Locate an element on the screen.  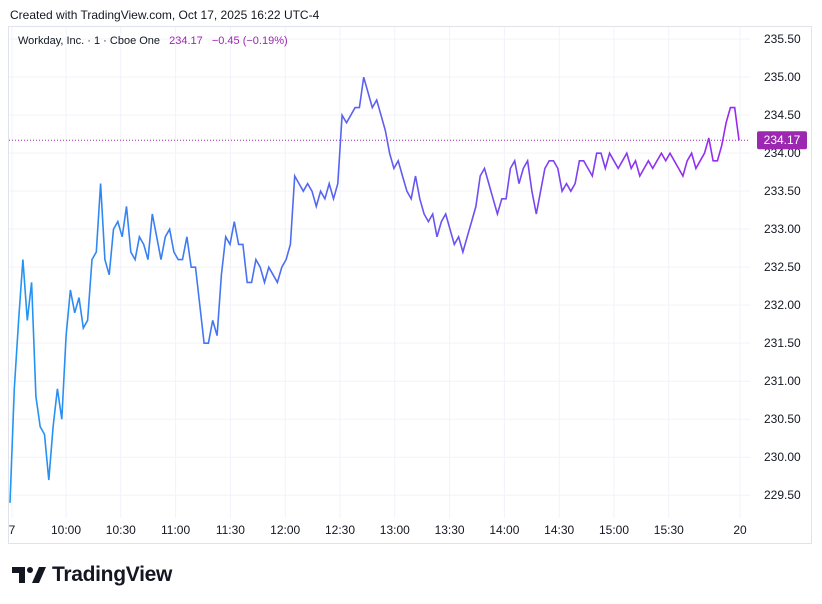
y-tick-label: 230.00 is located at coordinates (782, 457).